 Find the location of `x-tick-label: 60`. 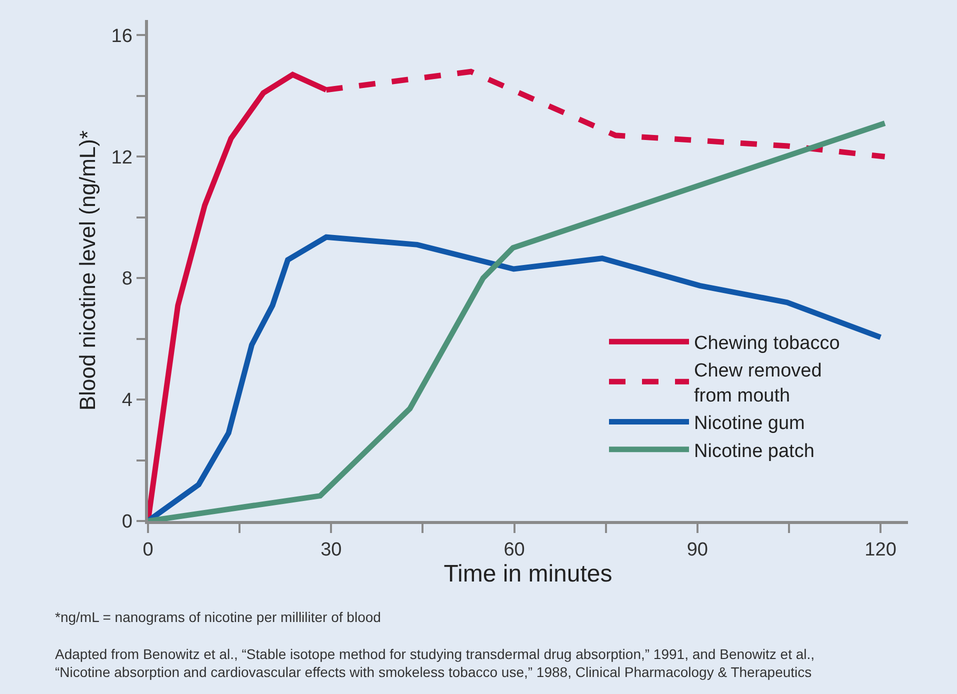

x-tick-label: 60 is located at coordinates (514, 550).